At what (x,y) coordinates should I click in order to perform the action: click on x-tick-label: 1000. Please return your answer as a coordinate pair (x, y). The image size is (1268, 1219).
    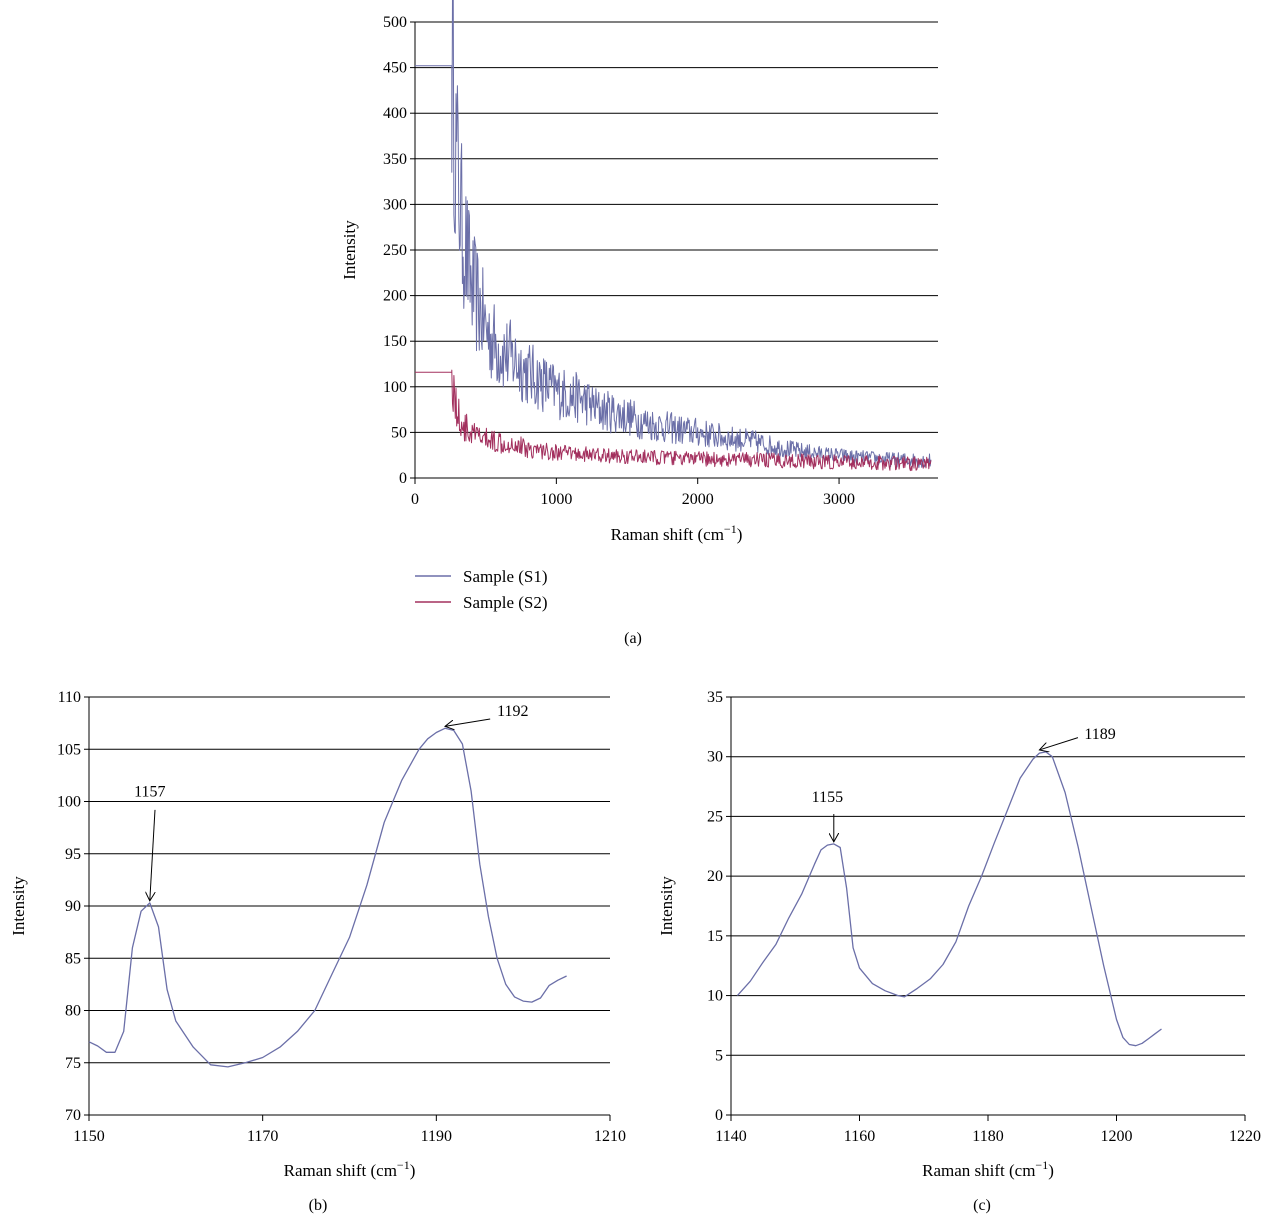
    Looking at the image, I should click on (556, 499).